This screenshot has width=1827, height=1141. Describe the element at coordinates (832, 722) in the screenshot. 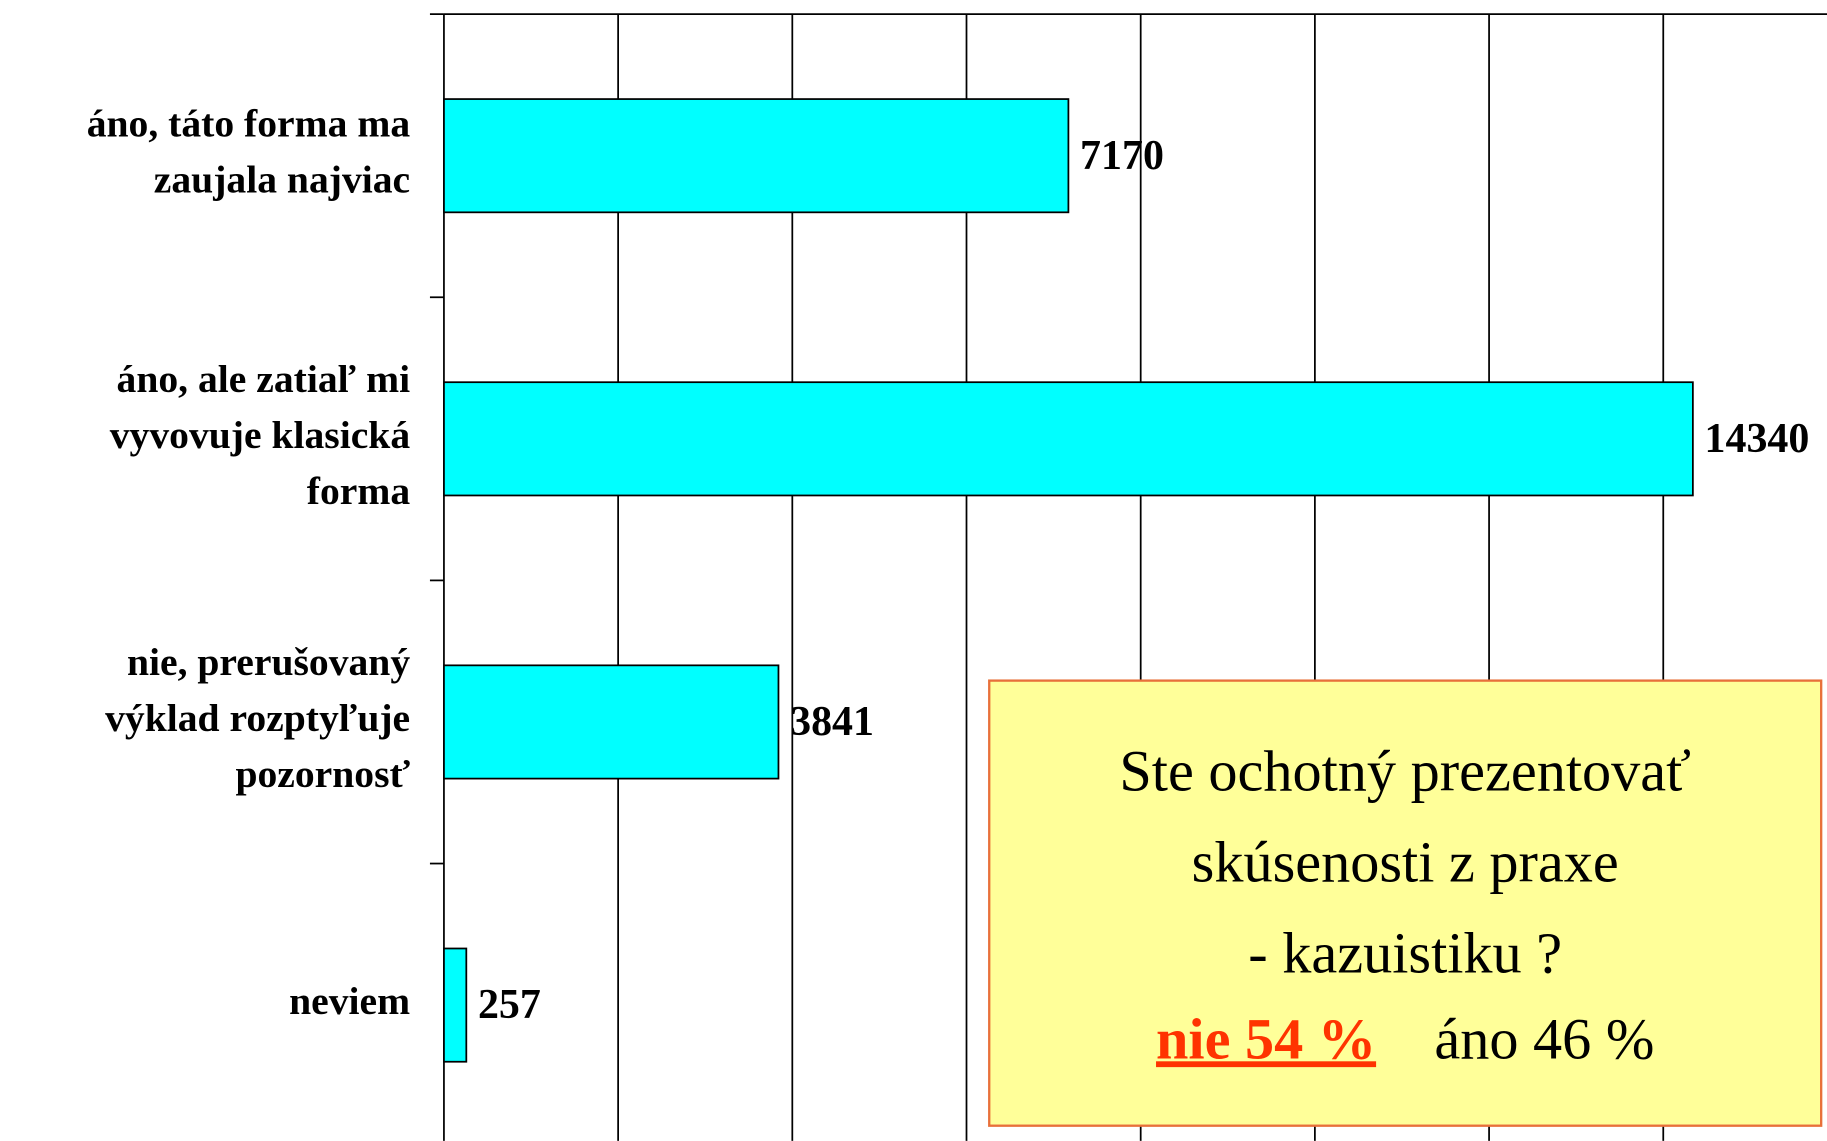

I see `value-label: 3841` at that location.